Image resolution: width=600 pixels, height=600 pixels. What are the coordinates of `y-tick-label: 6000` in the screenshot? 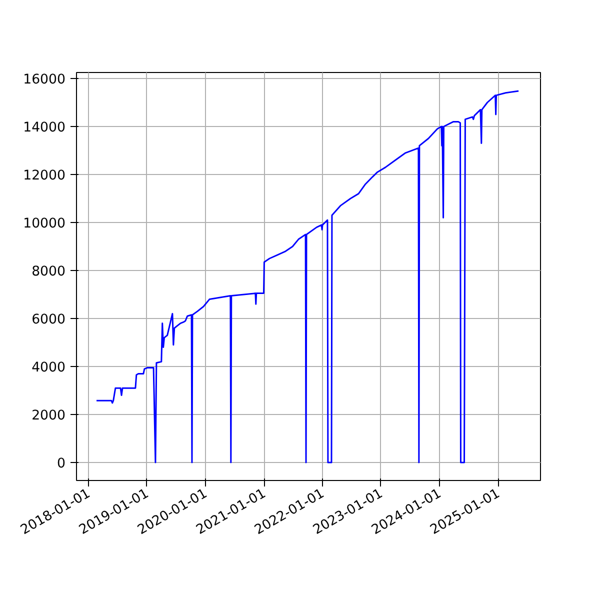 It's located at (49, 320).